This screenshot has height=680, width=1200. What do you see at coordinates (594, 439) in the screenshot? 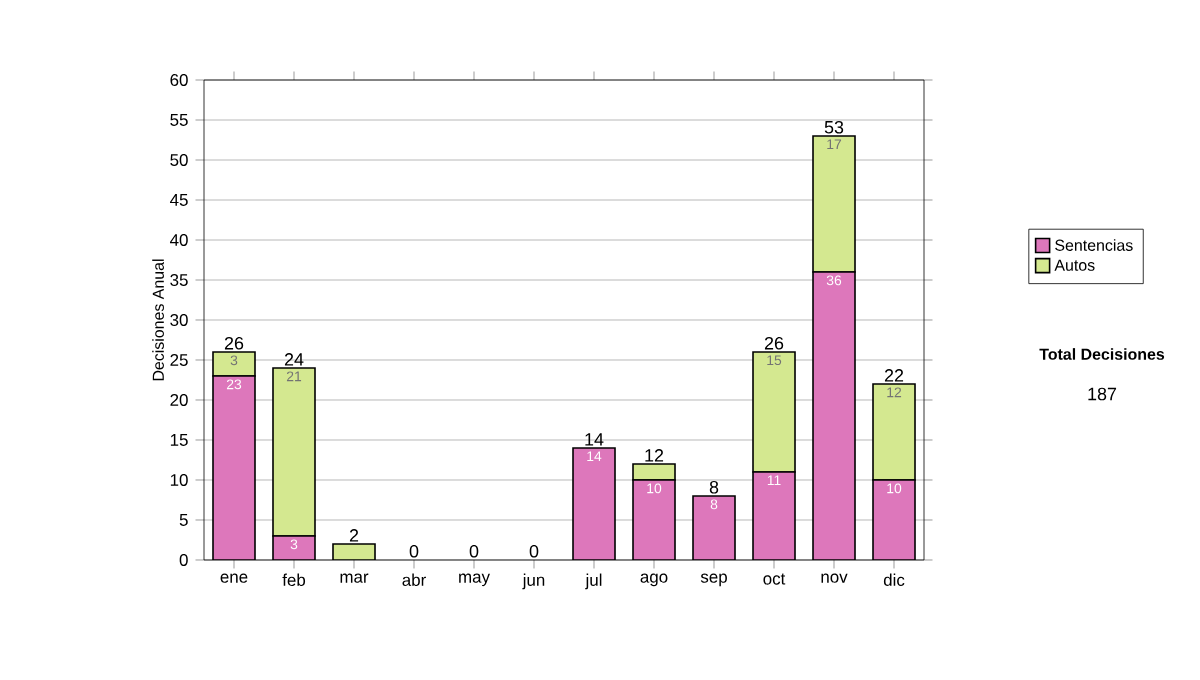
I see `total-label: 14` at bounding box center [594, 439].